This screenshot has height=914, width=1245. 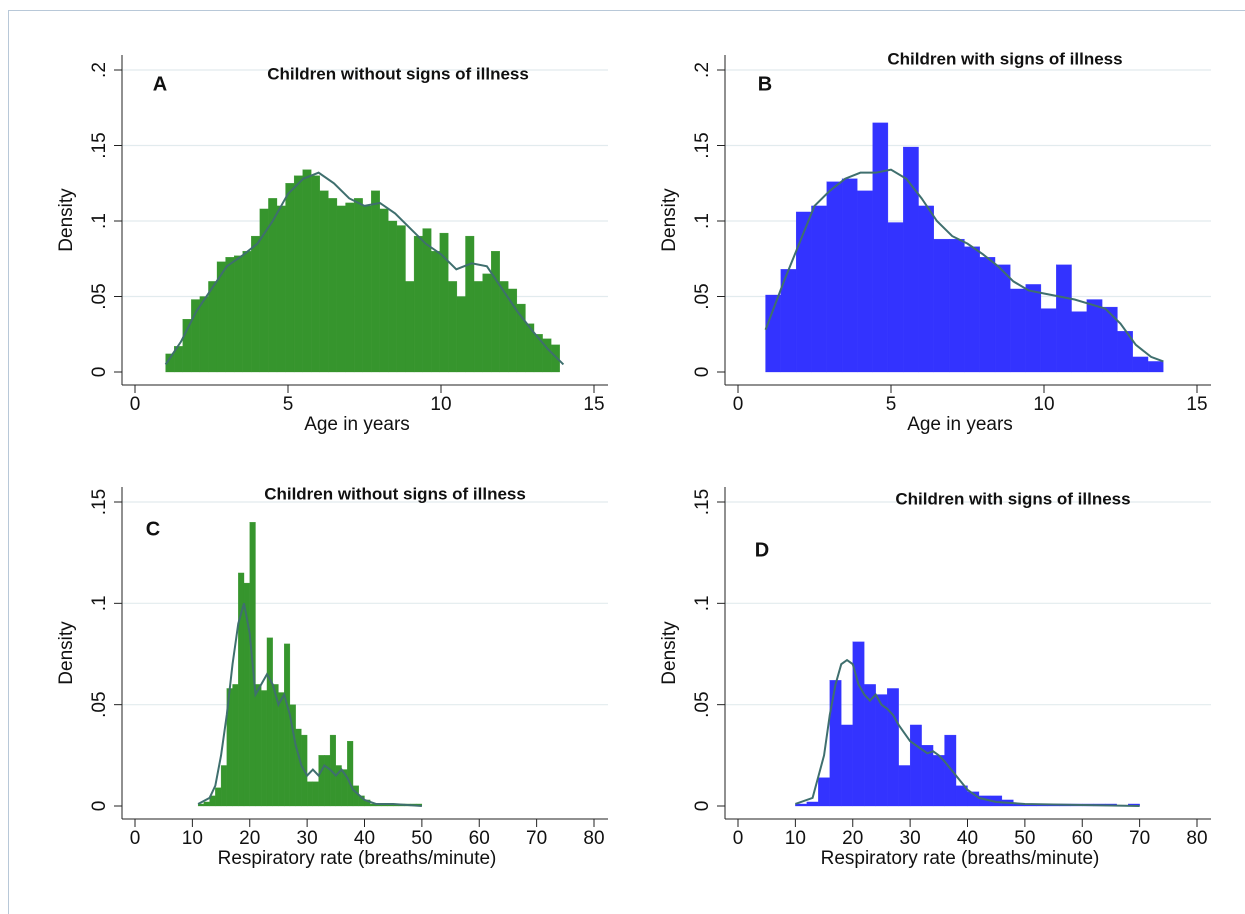 I want to click on x-tick-label: 30, so click(x=910, y=838).